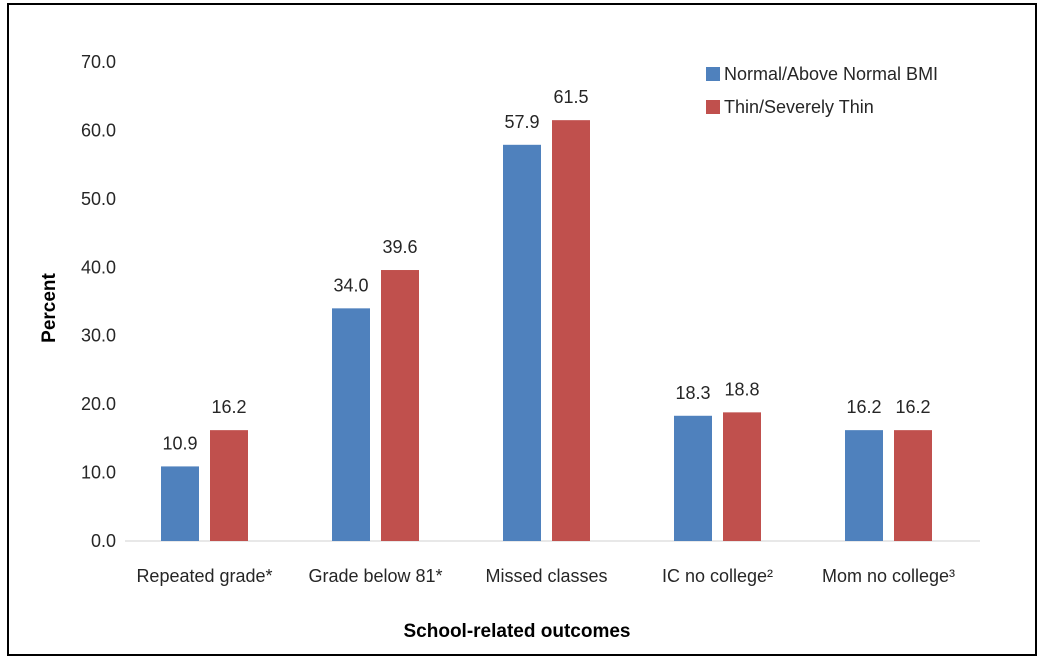  Describe the element at coordinates (375, 576) in the screenshot. I see `category-label: Grade below 81*` at that location.